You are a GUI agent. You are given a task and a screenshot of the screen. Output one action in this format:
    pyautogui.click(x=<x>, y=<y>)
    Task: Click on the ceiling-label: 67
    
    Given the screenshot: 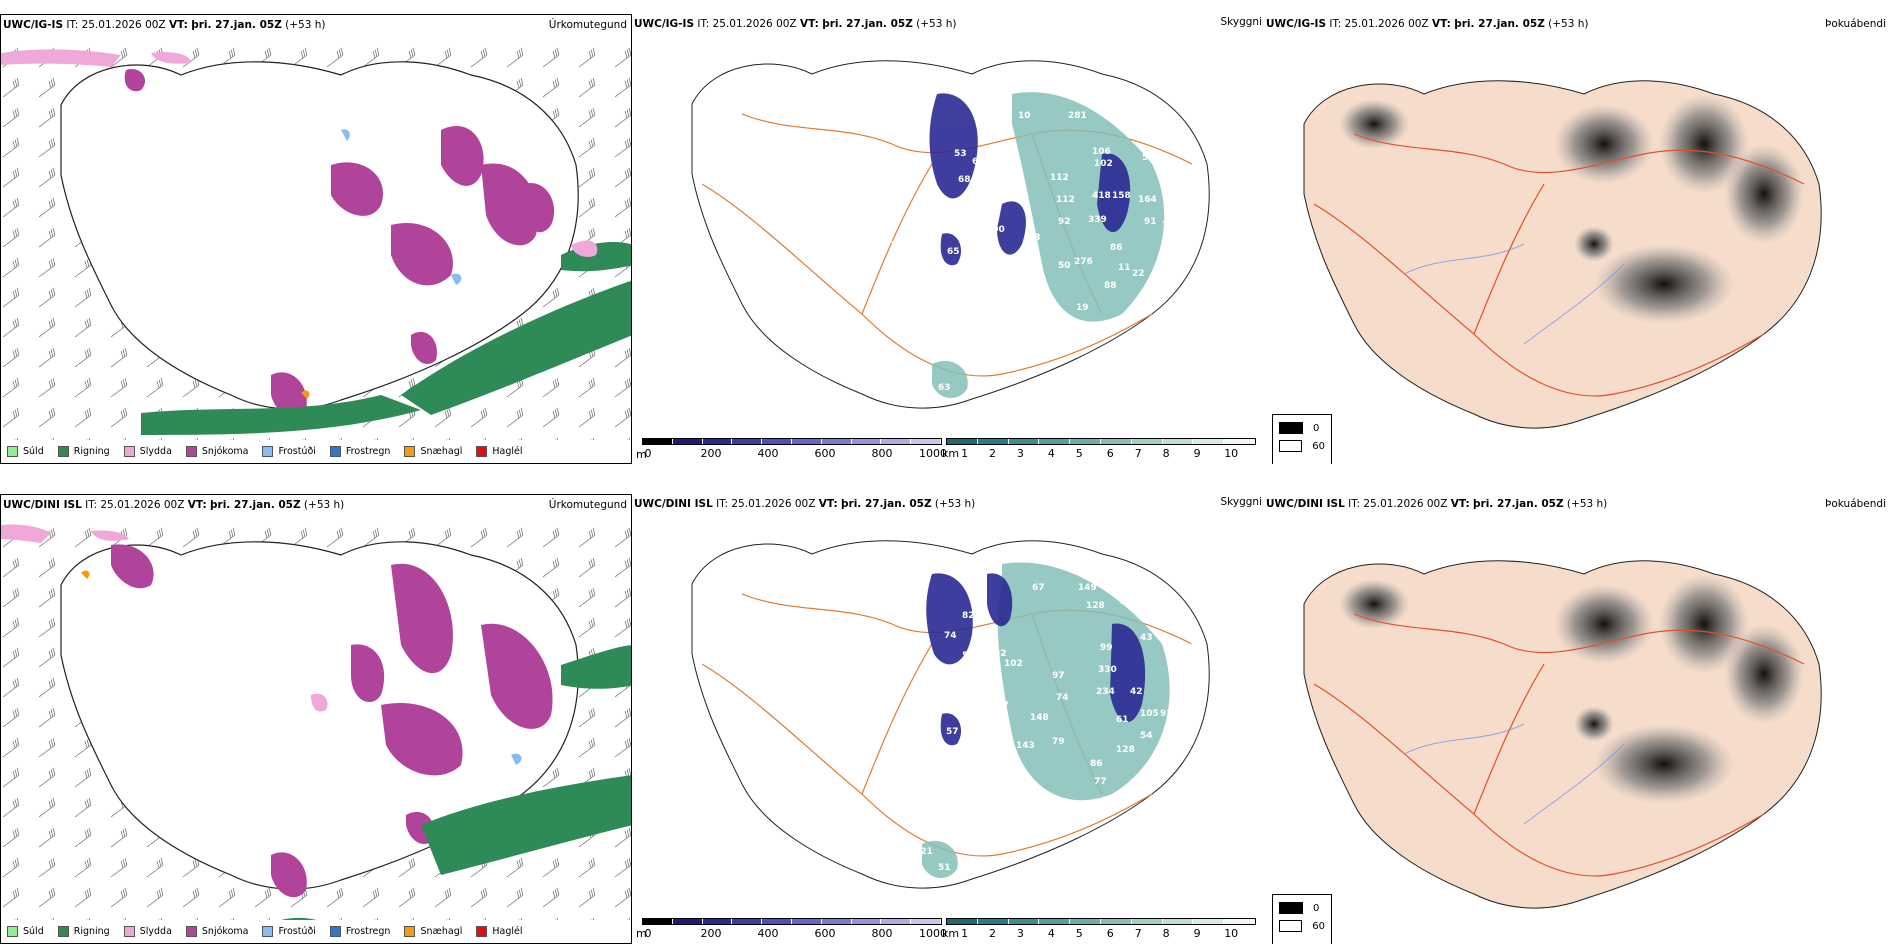 What is the action you would take?
    pyautogui.click(x=1070, y=814)
    